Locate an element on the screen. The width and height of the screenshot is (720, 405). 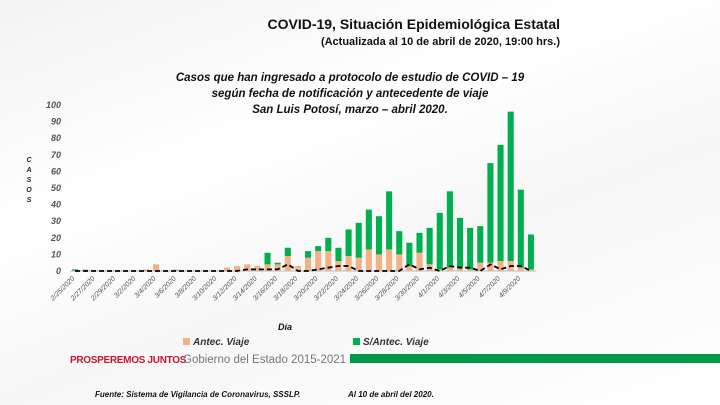
legend-swatch-green is located at coordinates (356, 341).